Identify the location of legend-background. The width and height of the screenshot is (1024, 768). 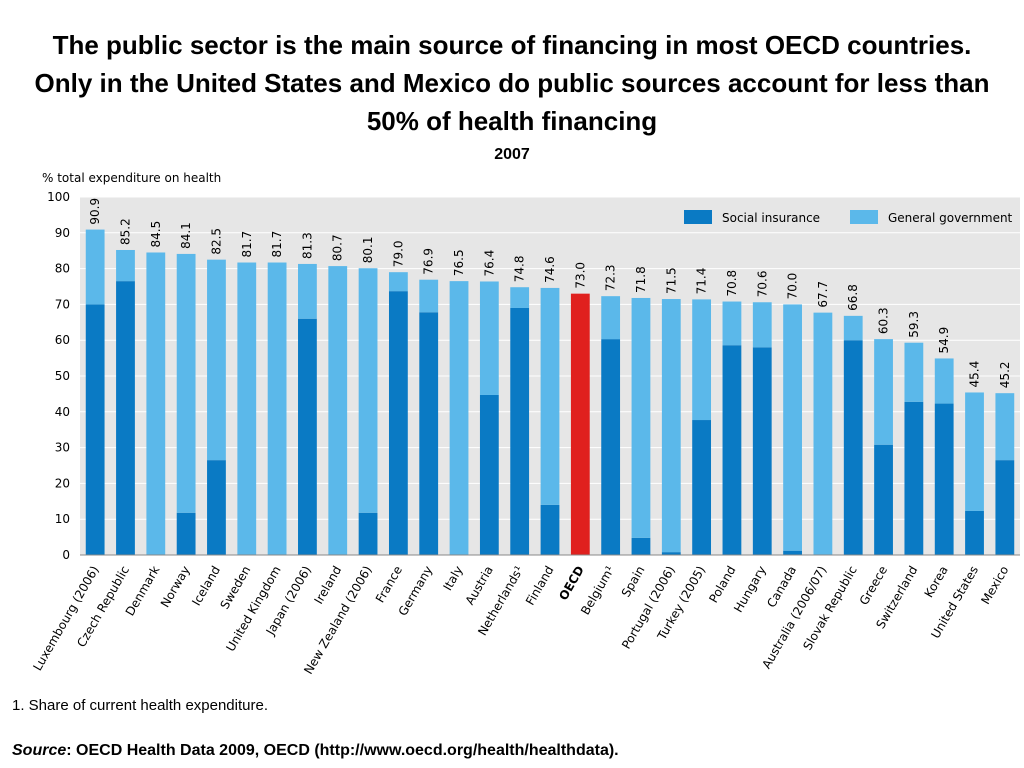
(844, 217).